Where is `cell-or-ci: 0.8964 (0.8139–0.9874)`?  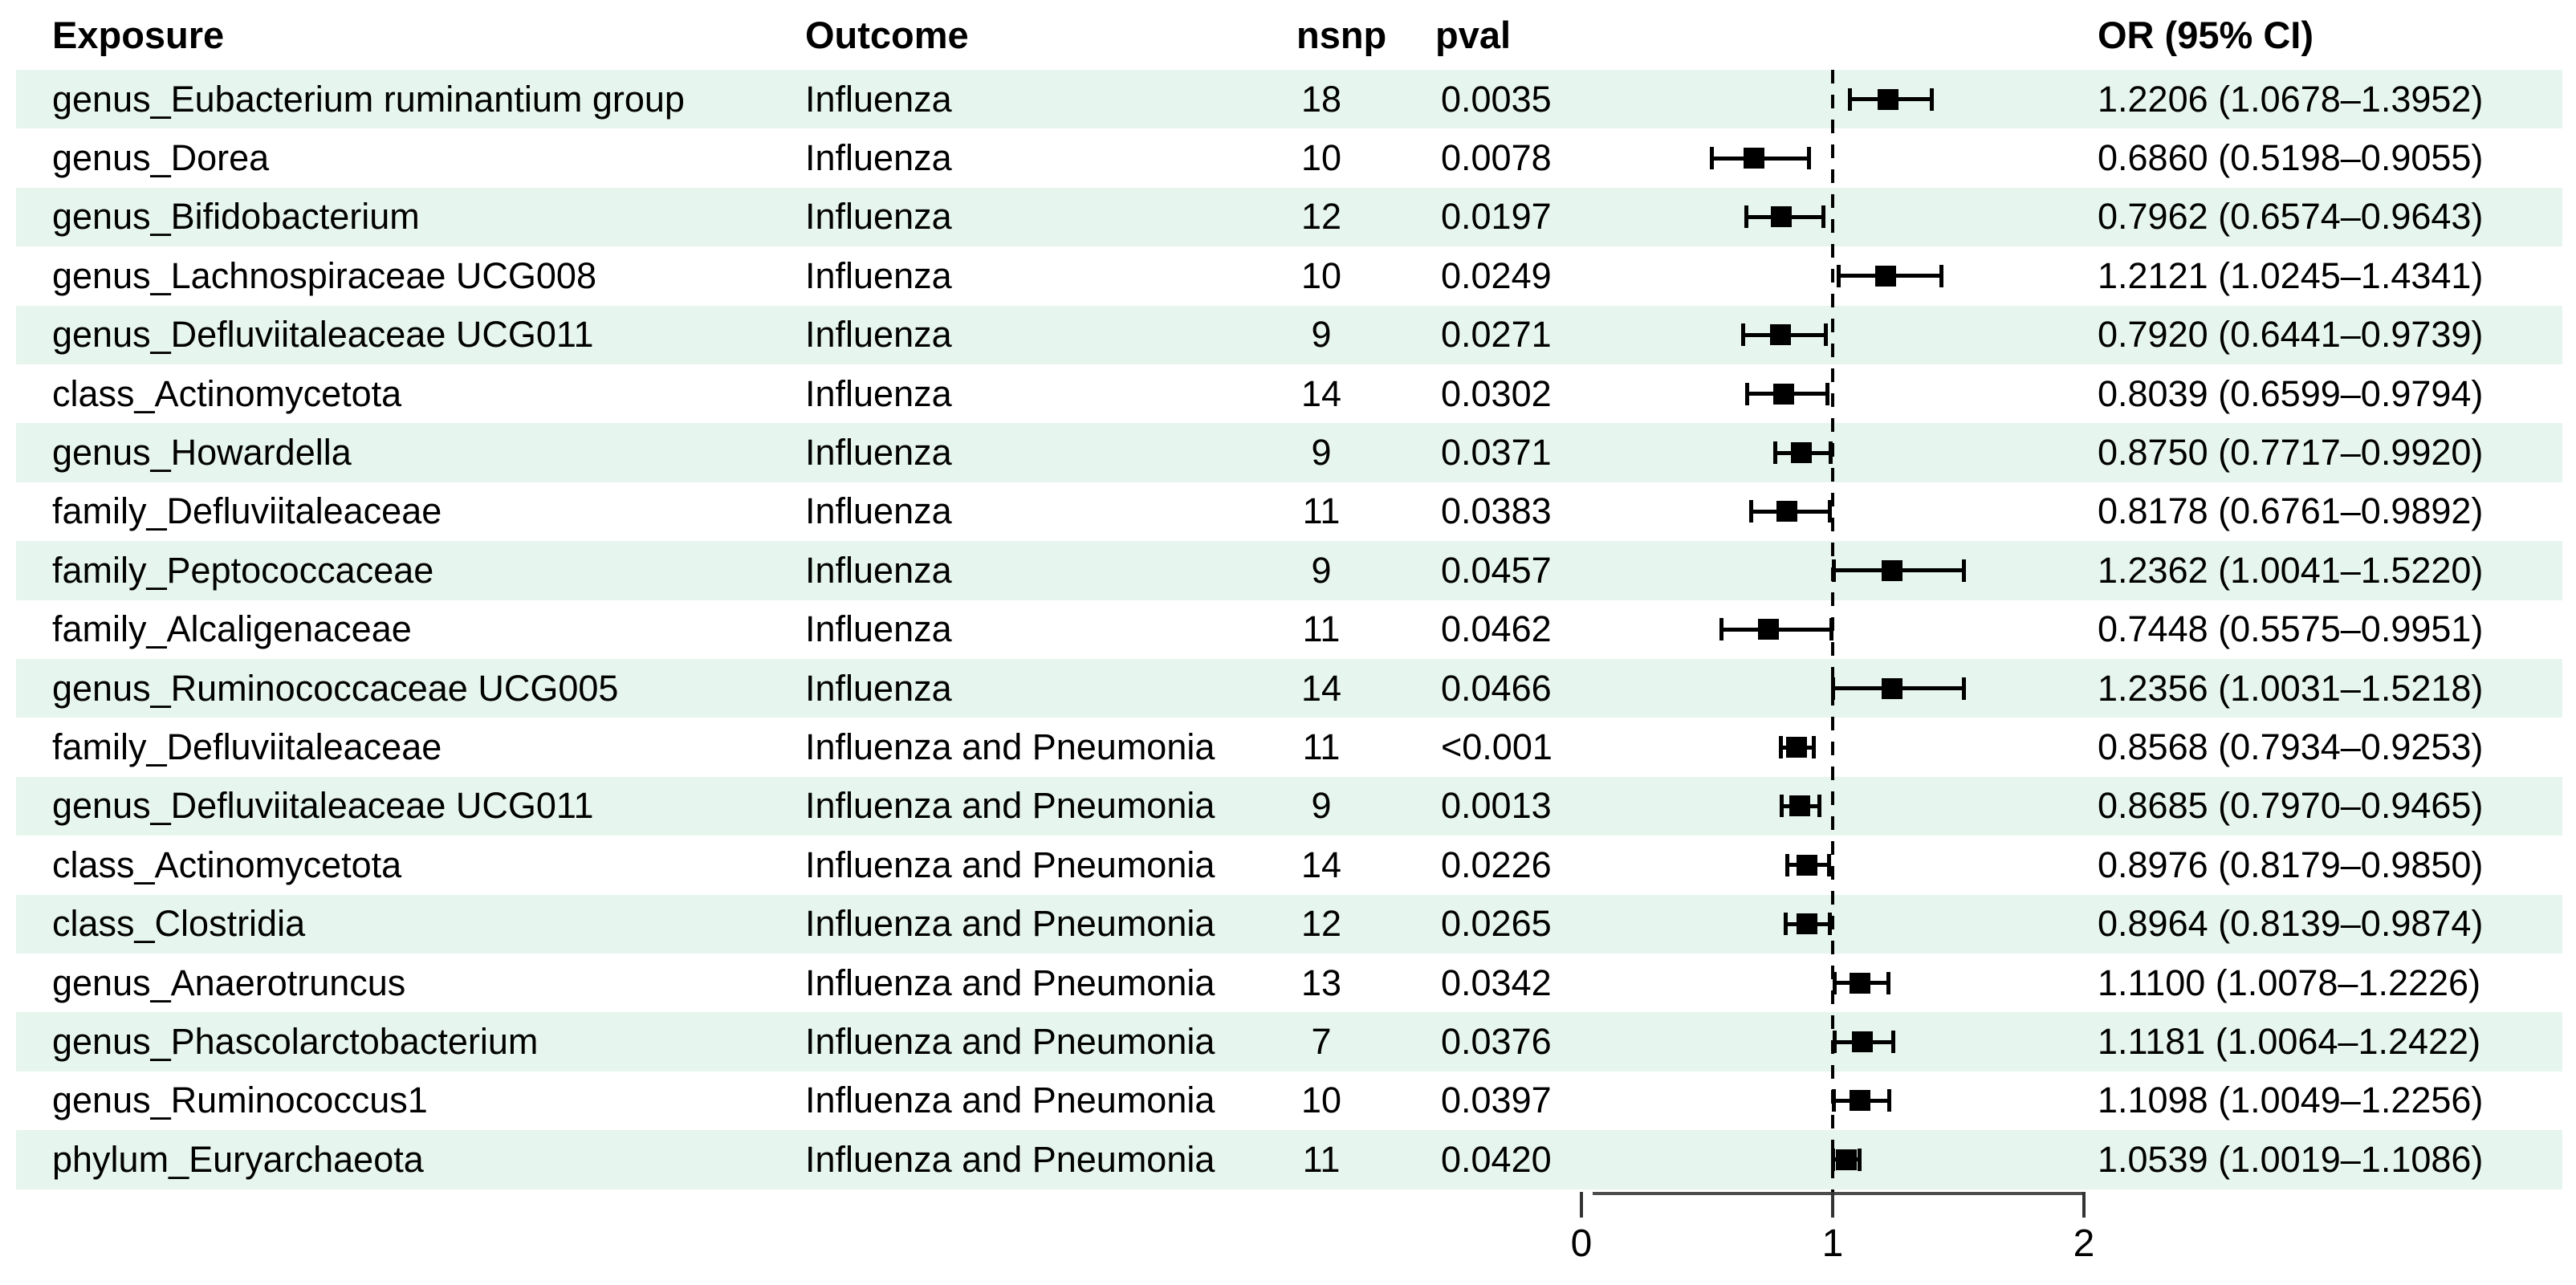 cell-or-ci: 0.8964 (0.8139–0.9874) is located at coordinates (2291, 924).